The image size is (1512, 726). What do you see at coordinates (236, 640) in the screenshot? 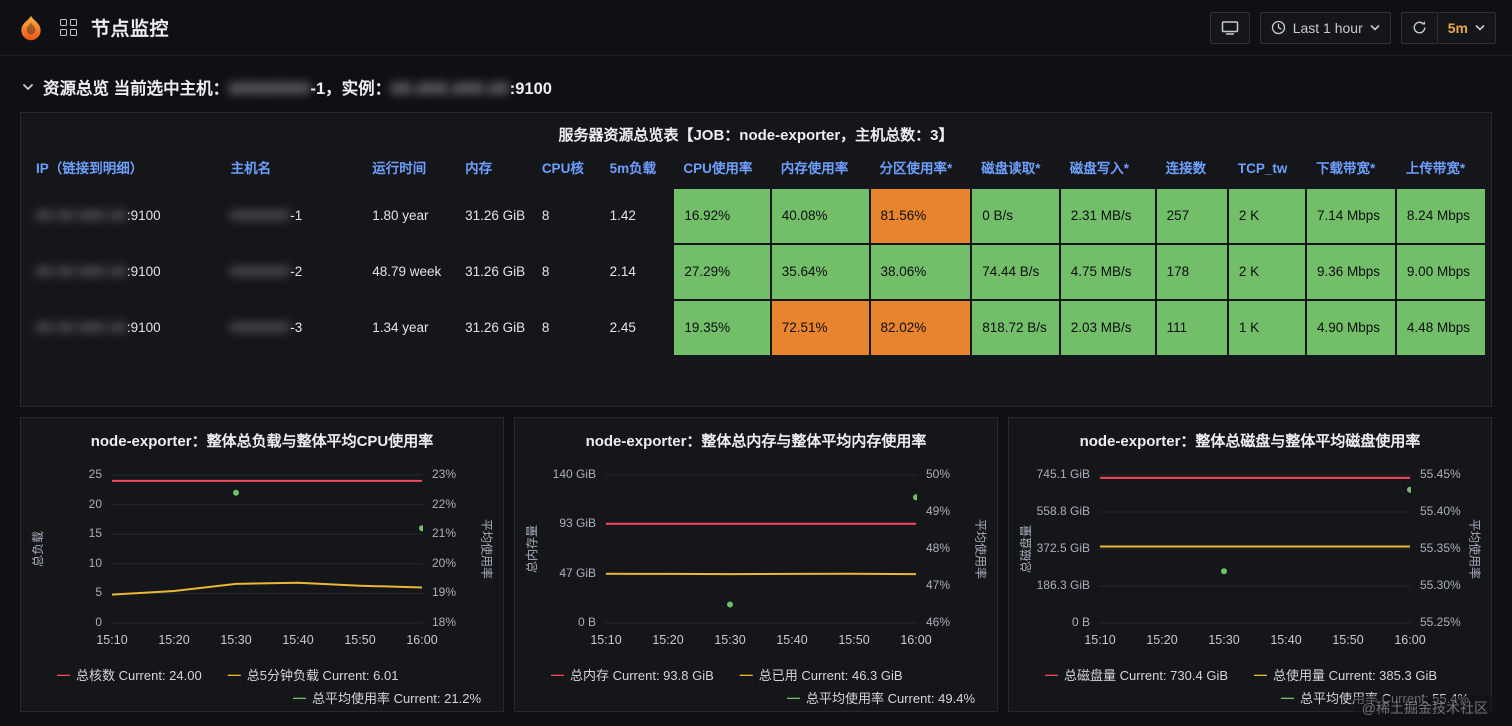
I see `x-tick-label: 15:30` at bounding box center [236, 640].